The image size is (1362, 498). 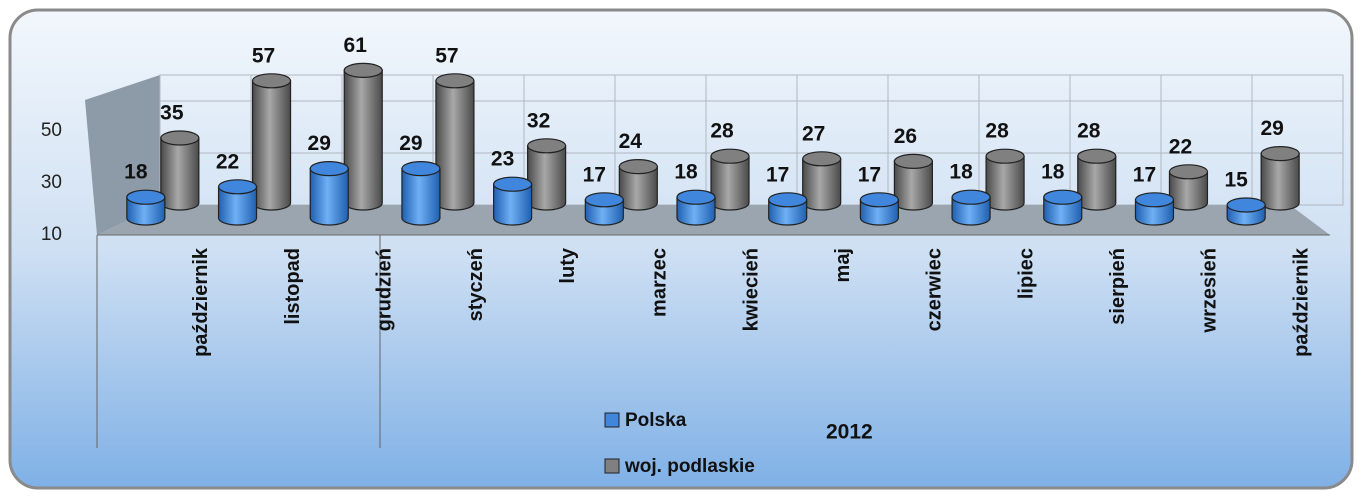 I want to click on x-tick-label: maj, so click(x=843, y=265).